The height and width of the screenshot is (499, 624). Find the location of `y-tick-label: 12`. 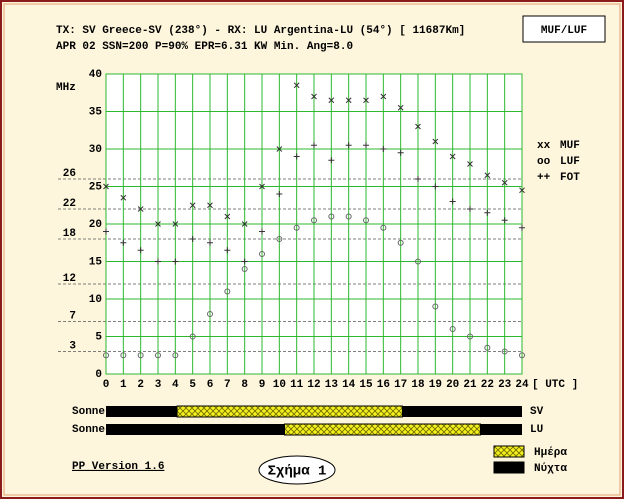

y-tick-label: 12 is located at coordinates (69, 279).